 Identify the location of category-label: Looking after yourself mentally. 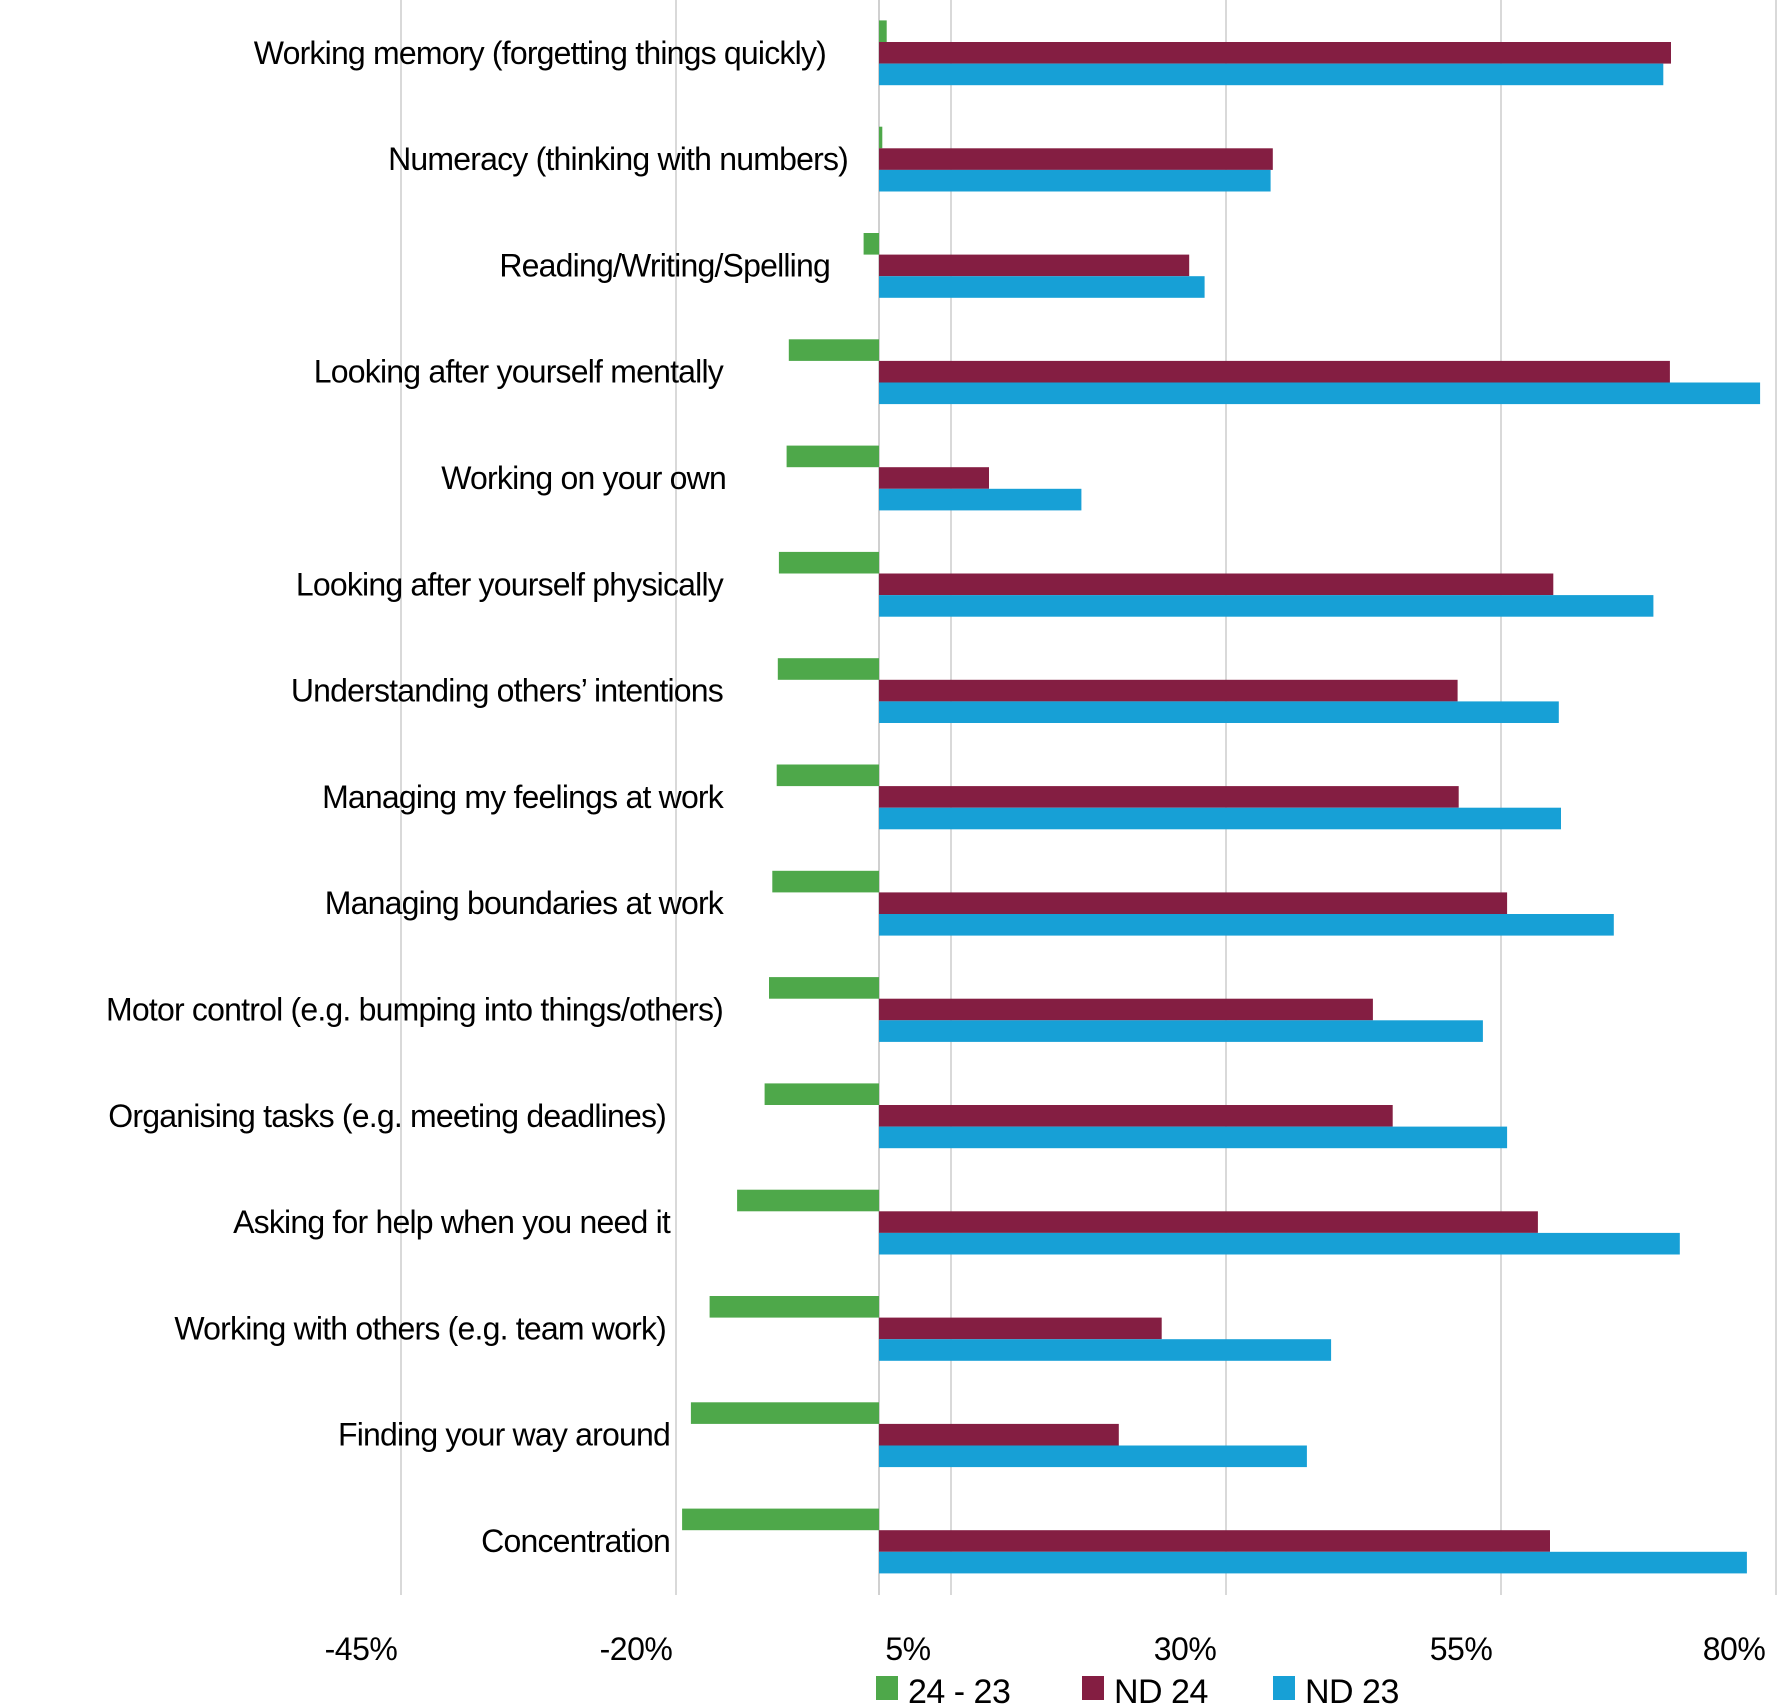
(519, 372).